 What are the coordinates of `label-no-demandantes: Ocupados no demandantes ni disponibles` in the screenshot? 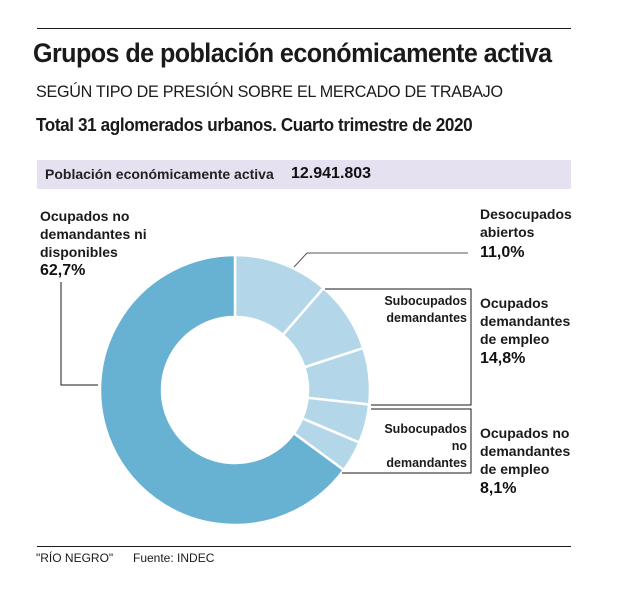 It's located at (93, 234).